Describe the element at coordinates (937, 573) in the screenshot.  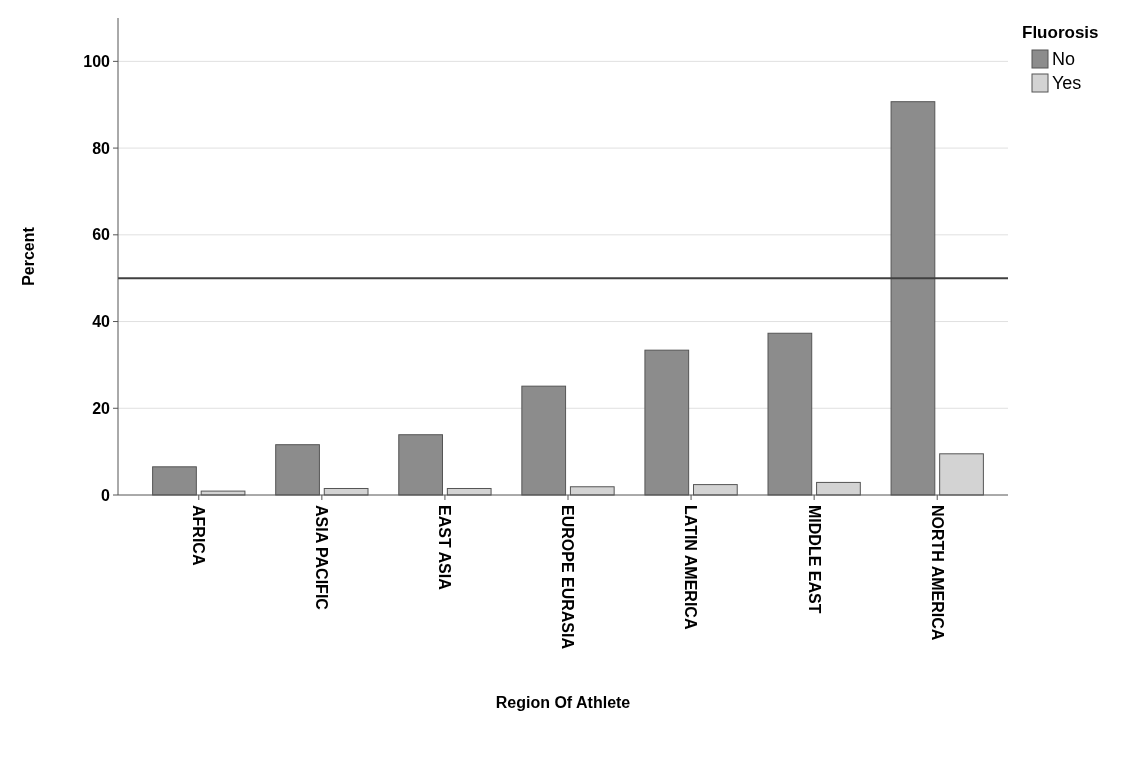
I see `x-tick-label: NORTH AMERICA` at that location.